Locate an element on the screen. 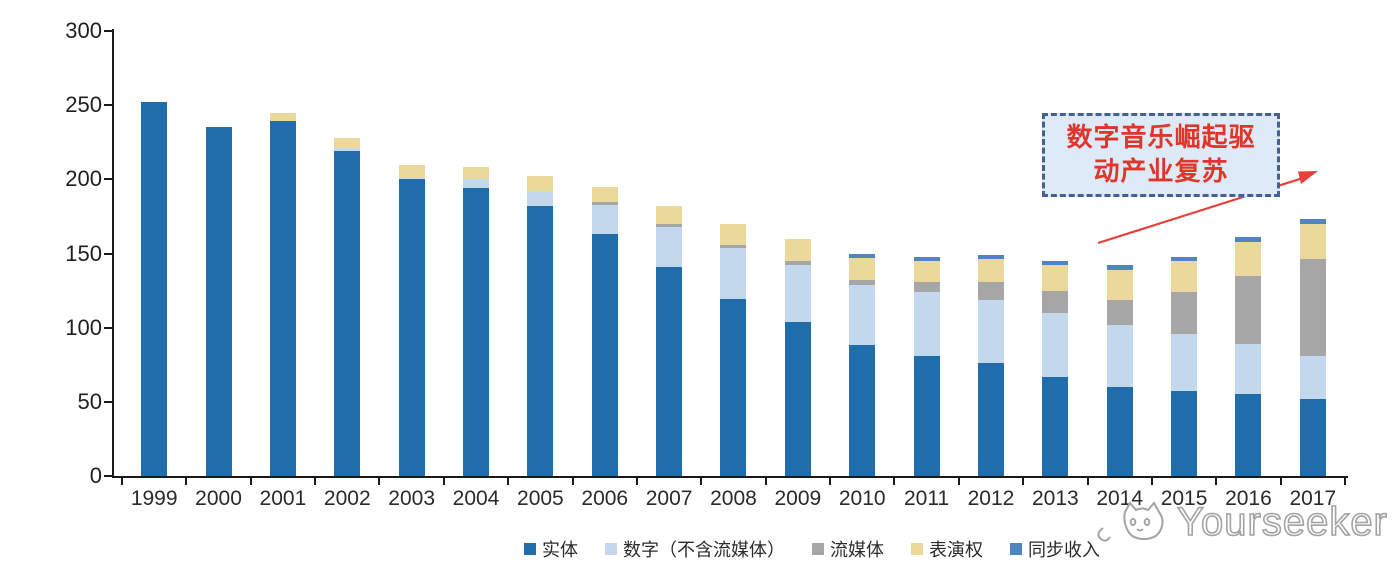 This screenshot has height=582, width=1398. bar-slot-2014 is located at coordinates (1120, 253).